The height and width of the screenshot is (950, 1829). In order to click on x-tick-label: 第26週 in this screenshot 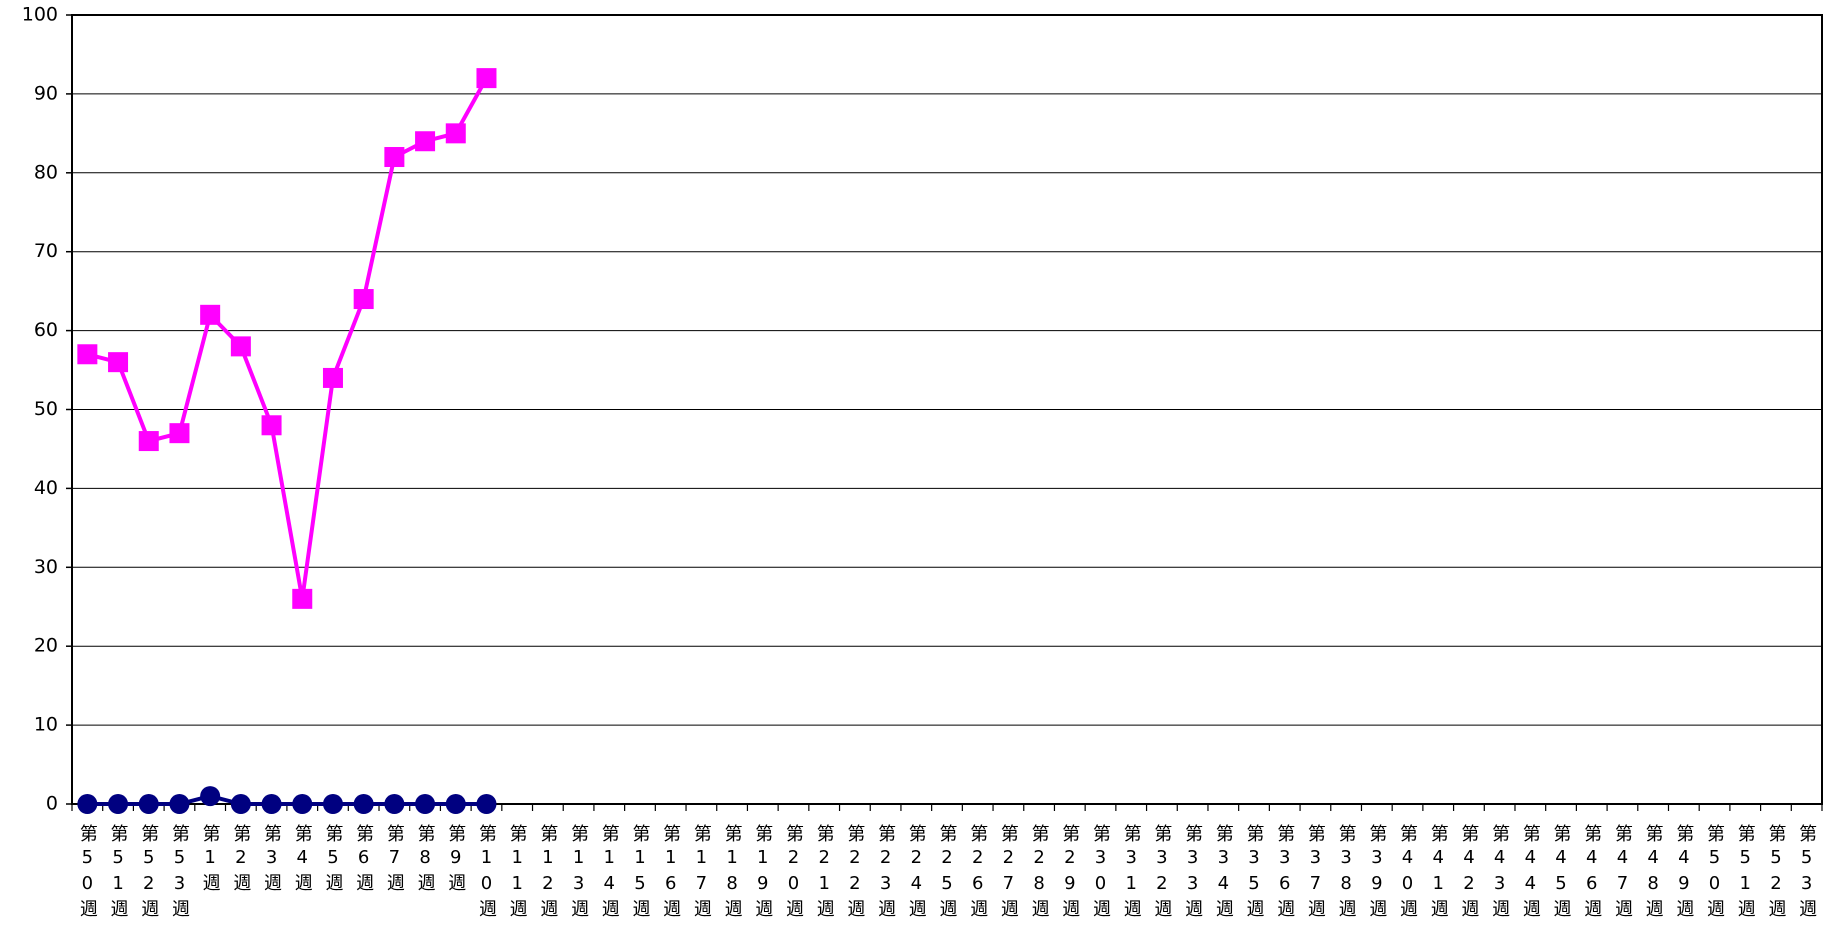, I will do `click(977, 873)`.